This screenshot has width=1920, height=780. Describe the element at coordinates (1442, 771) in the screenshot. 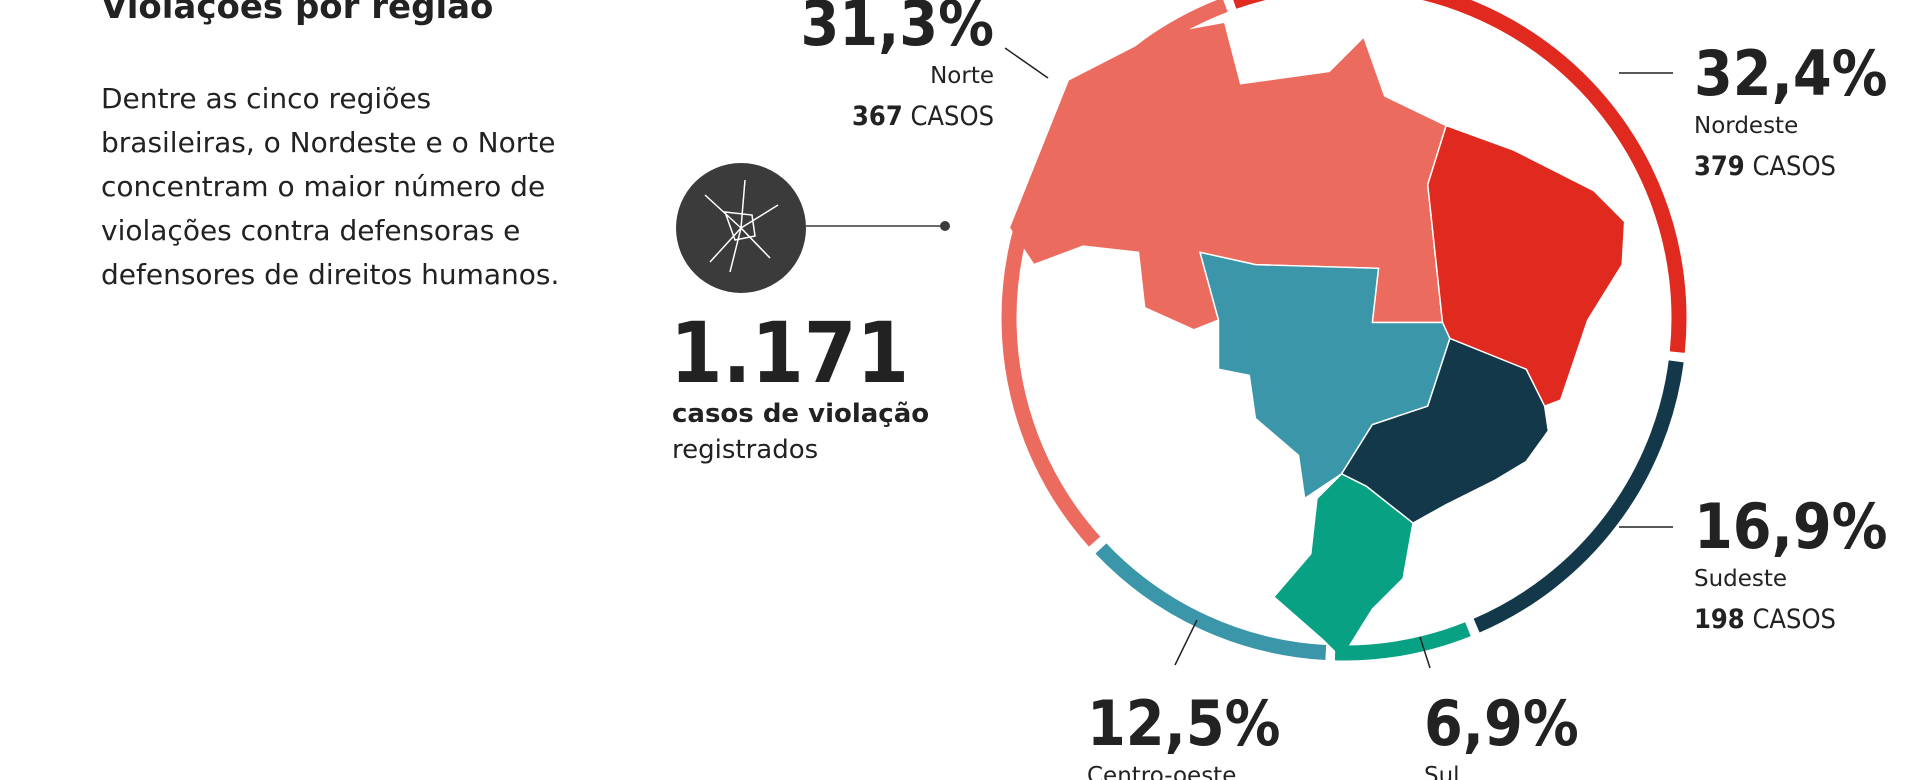

I see `region-name: Sul` at that location.